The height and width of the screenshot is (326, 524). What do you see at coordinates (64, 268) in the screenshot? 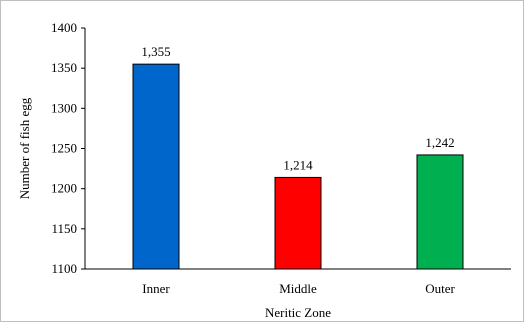
I see `y-tick-label: 1100` at bounding box center [64, 268].